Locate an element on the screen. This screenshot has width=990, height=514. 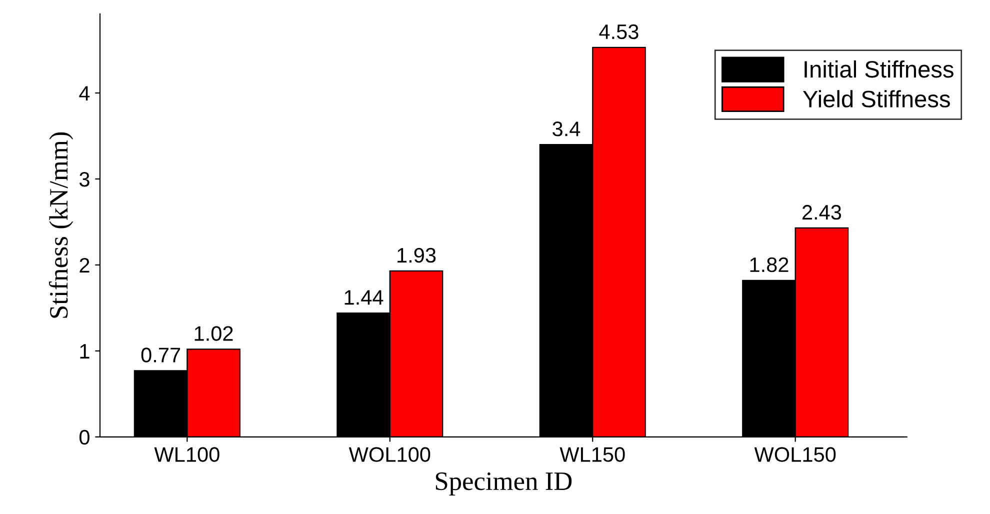
data-label: 1.82 is located at coordinates (769, 264).